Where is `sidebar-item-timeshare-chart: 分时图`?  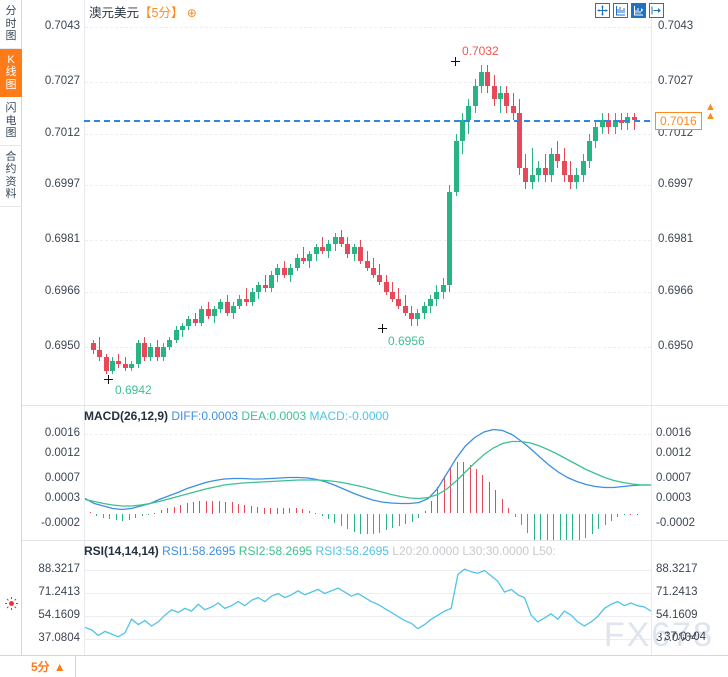 sidebar-item-timeshare-chart: 分时图 is located at coordinates (11, 24).